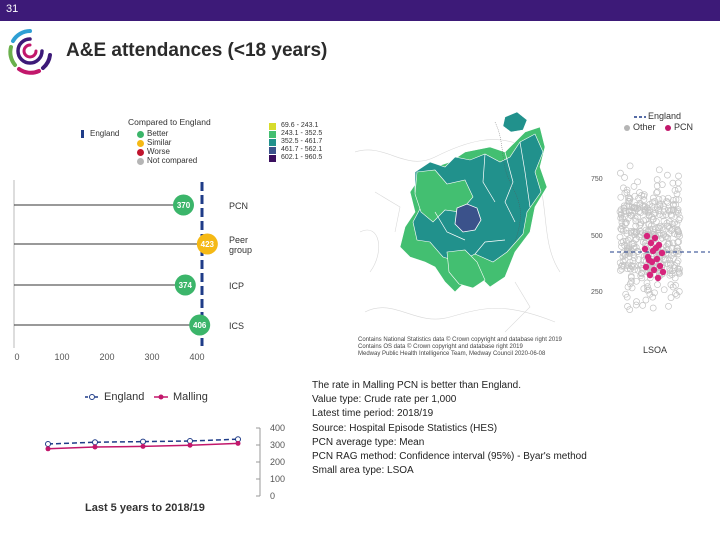 This screenshot has width=720, height=540. Describe the element at coordinates (644, 127) in the screenshot. I see `lsoa-legend-other: Other` at that location.